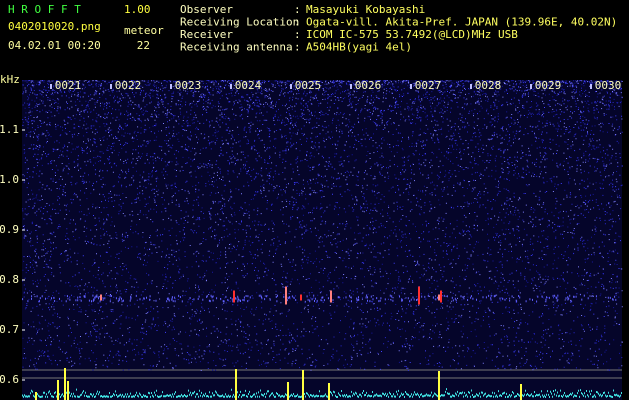  I want to click on station-label: Receiving antenna, so click(236, 47).